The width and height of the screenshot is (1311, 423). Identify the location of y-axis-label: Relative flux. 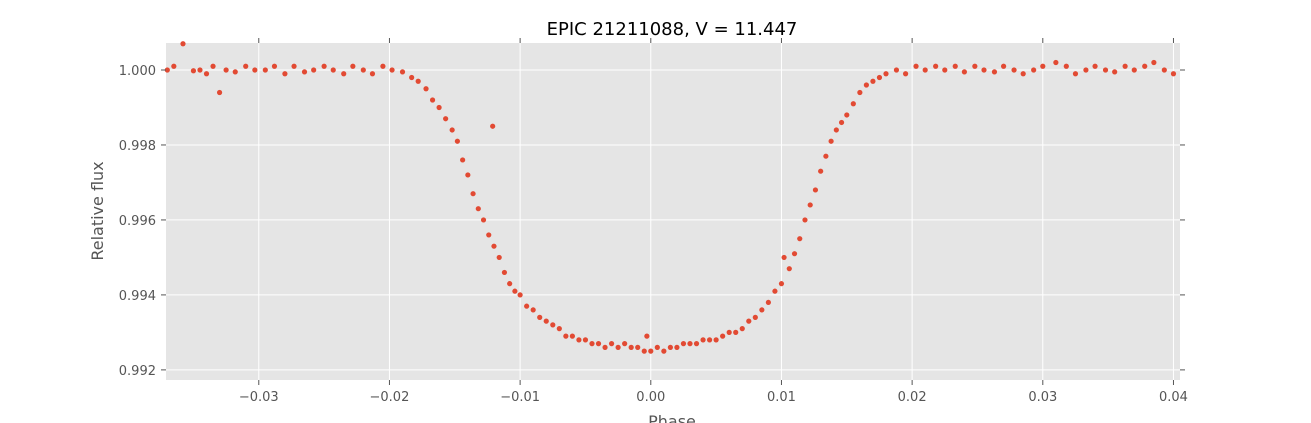
(97, 210).